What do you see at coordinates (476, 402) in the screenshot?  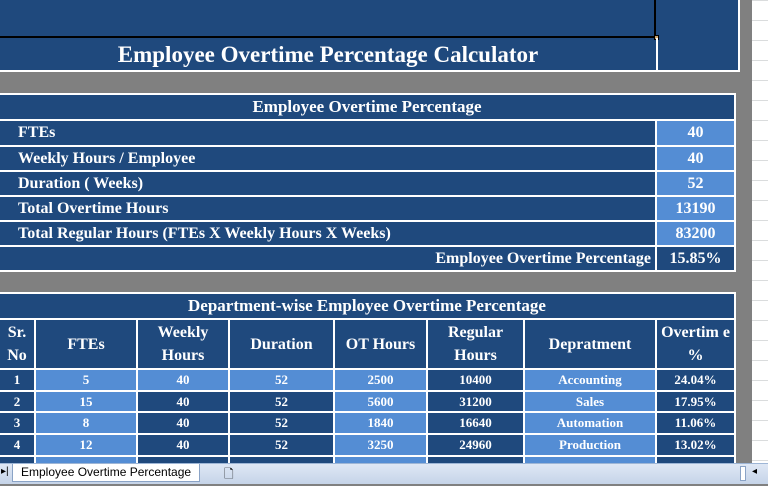 I see `table-cell: 31200` at bounding box center [476, 402].